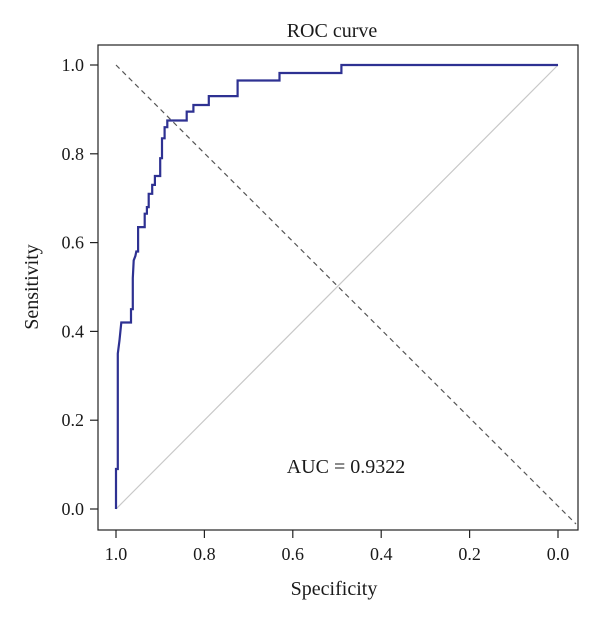  I want to click on x-axis-label: Specificity, so click(334, 589).